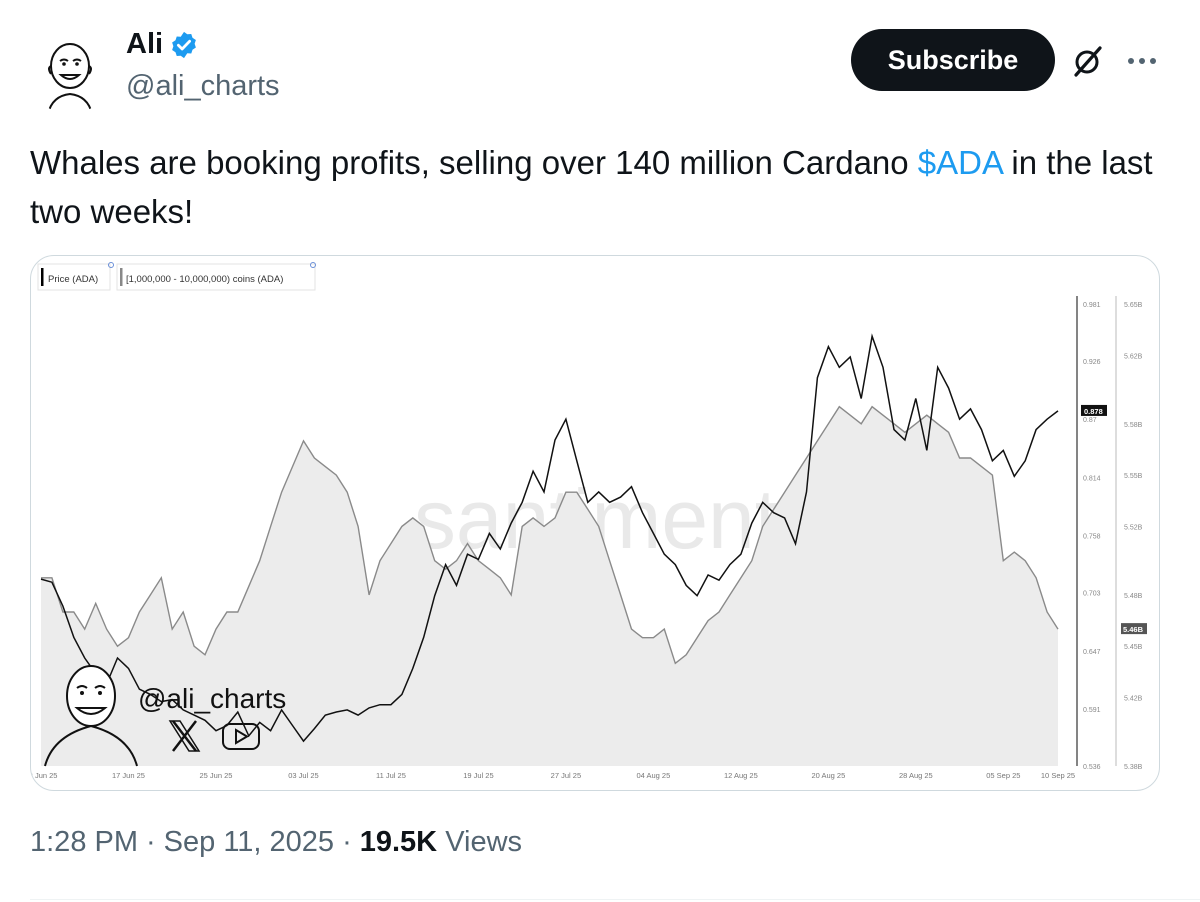  Describe the element at coordinates (1133, 629) in the screenshot. I see `current-holdings-badge: 5.46B` at that location.